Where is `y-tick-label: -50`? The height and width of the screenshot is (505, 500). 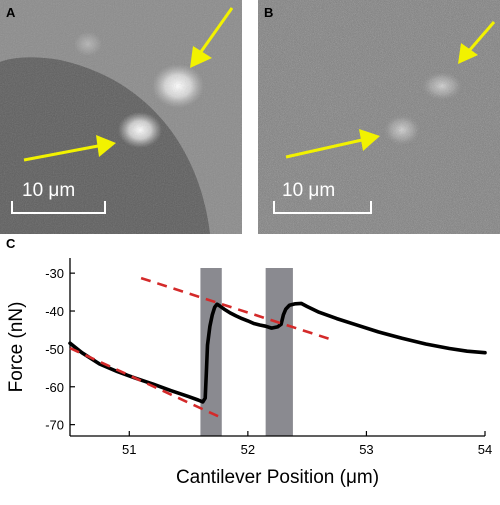
y-tick-label: -50 is located at coordinates (54, 349).